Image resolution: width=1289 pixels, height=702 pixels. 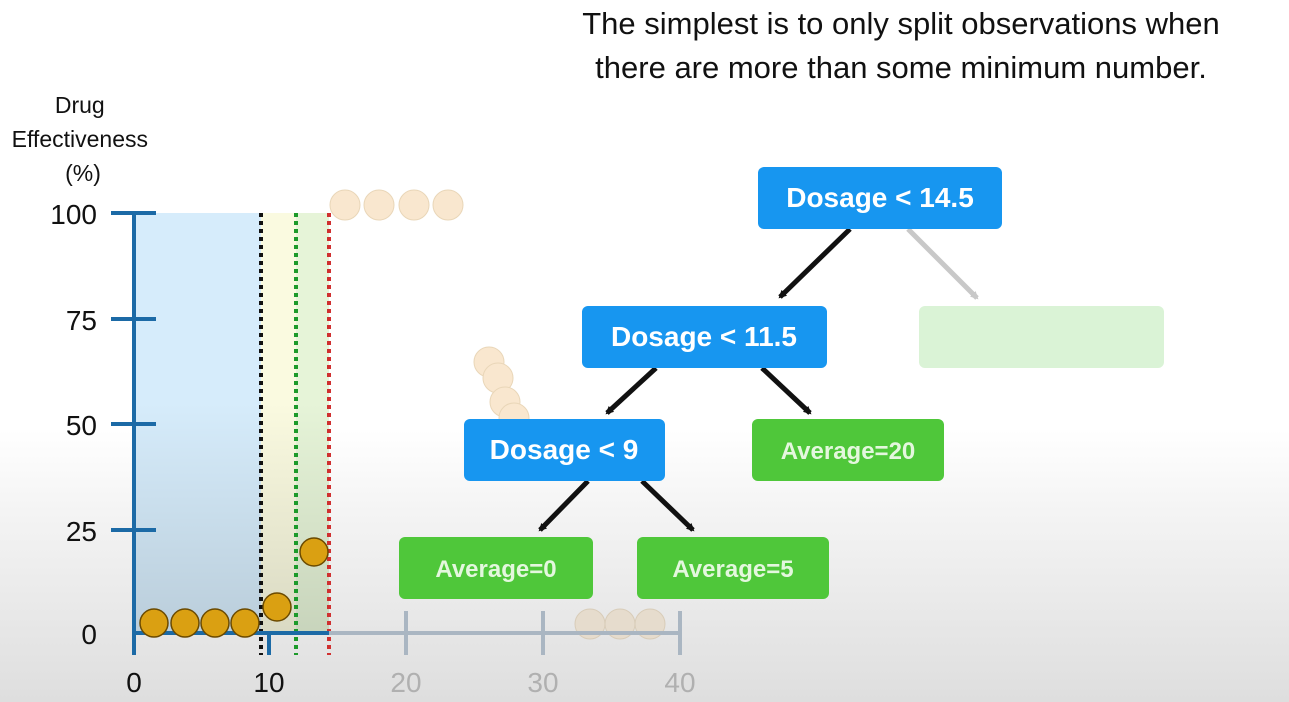 What do you see at coordinates (89, 634) in the screenshot?
I see `y-tick-label: 0` at bounding box center [89, 634].